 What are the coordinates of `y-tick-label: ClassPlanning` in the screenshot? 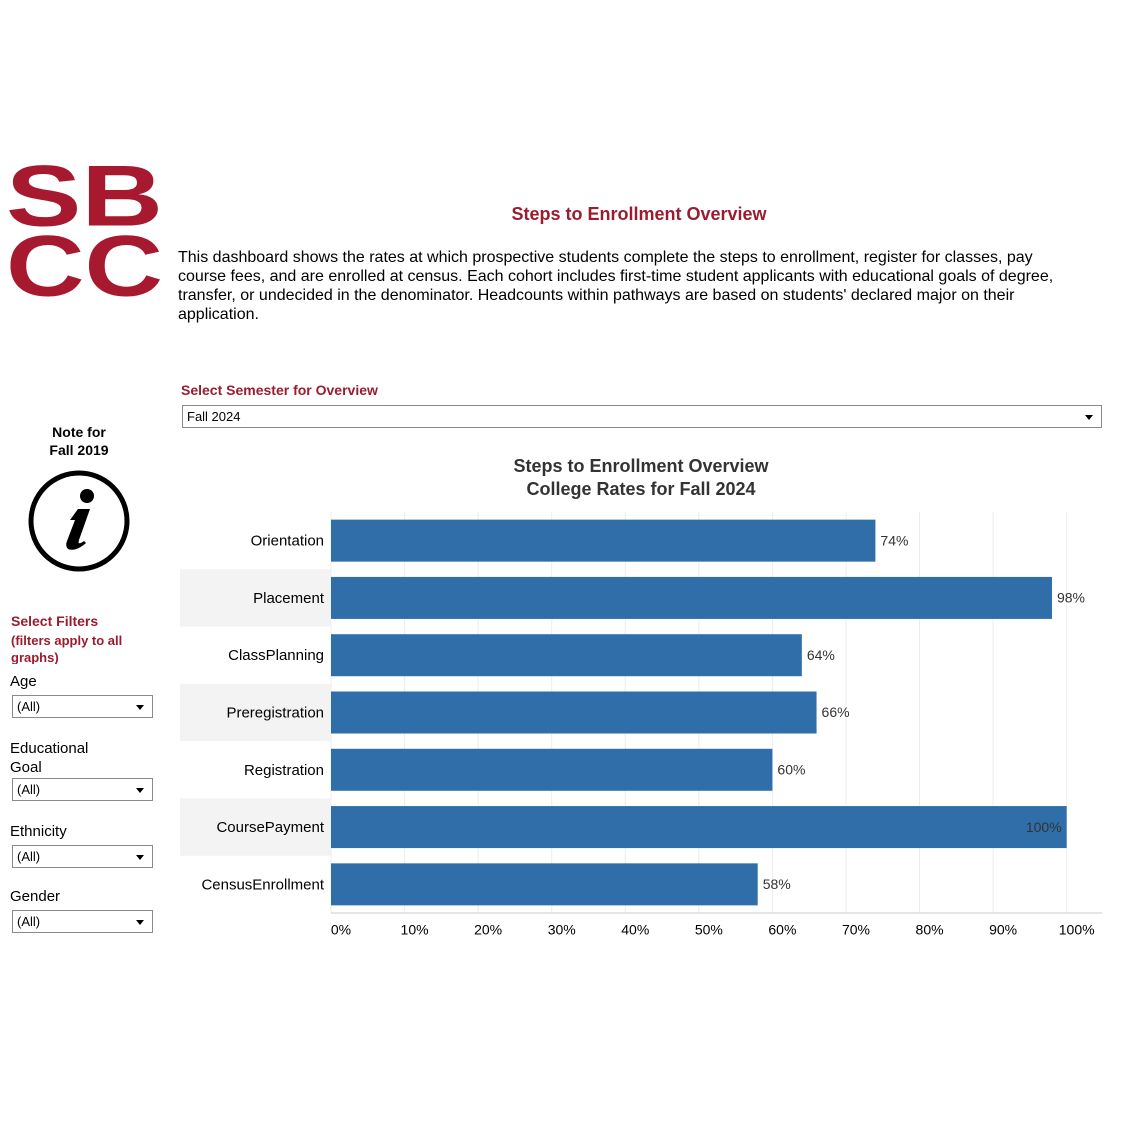 It's located at (276, 655).